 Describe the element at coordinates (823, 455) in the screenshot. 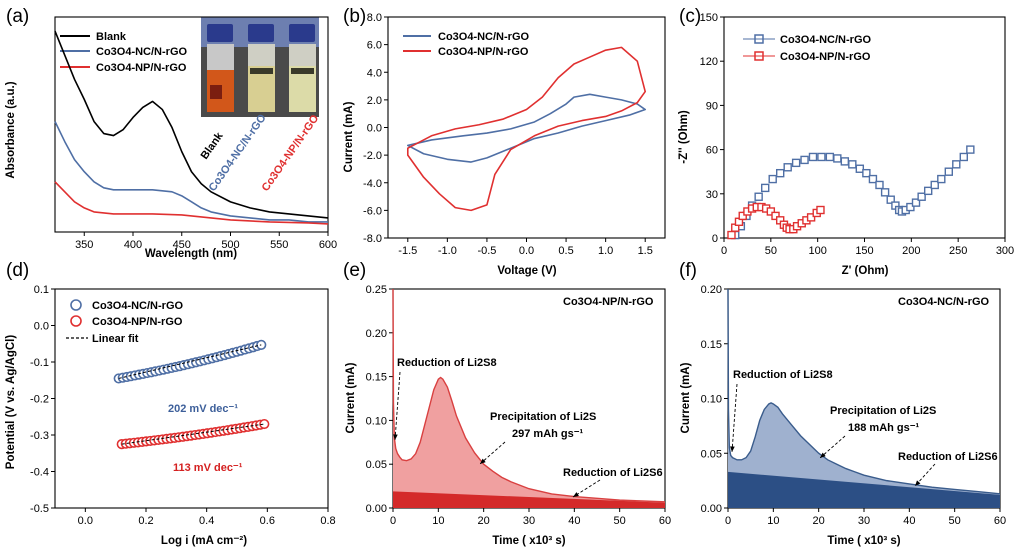

I see `arrow-f-li2s-head` at that location.